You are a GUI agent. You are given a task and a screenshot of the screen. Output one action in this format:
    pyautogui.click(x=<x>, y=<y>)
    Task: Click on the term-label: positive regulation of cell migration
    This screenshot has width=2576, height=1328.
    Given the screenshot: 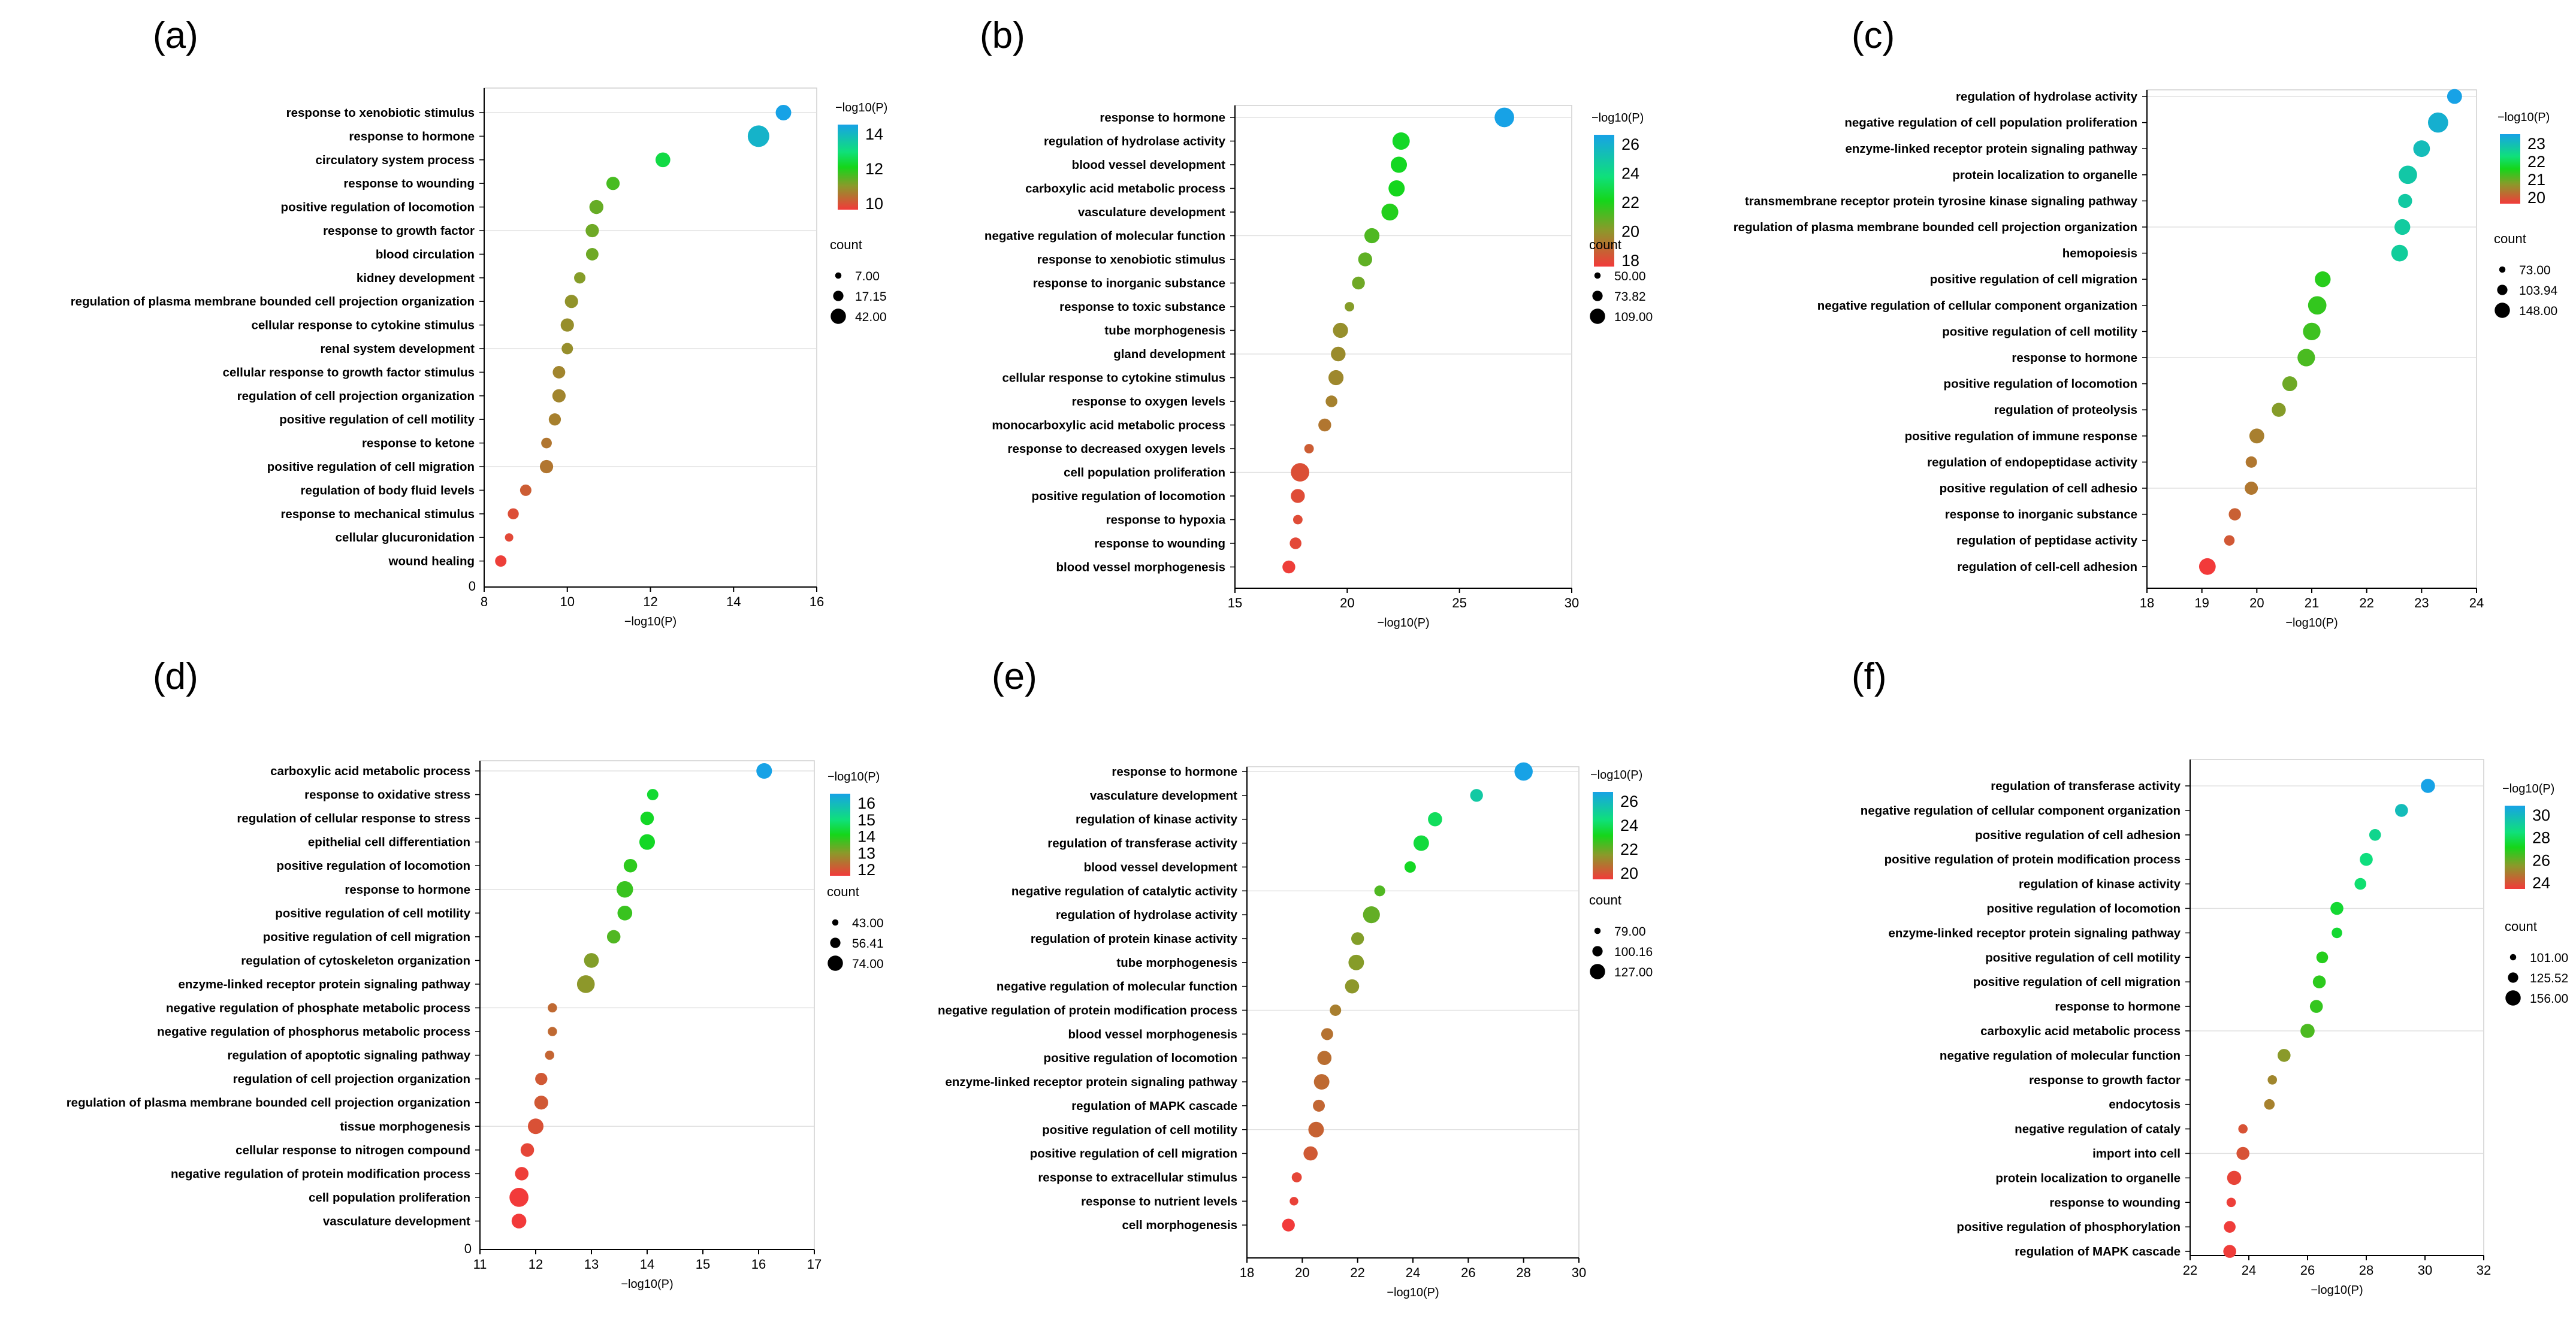 What is the action you would take?
    pyautogui.click(x=371, y=467)
    